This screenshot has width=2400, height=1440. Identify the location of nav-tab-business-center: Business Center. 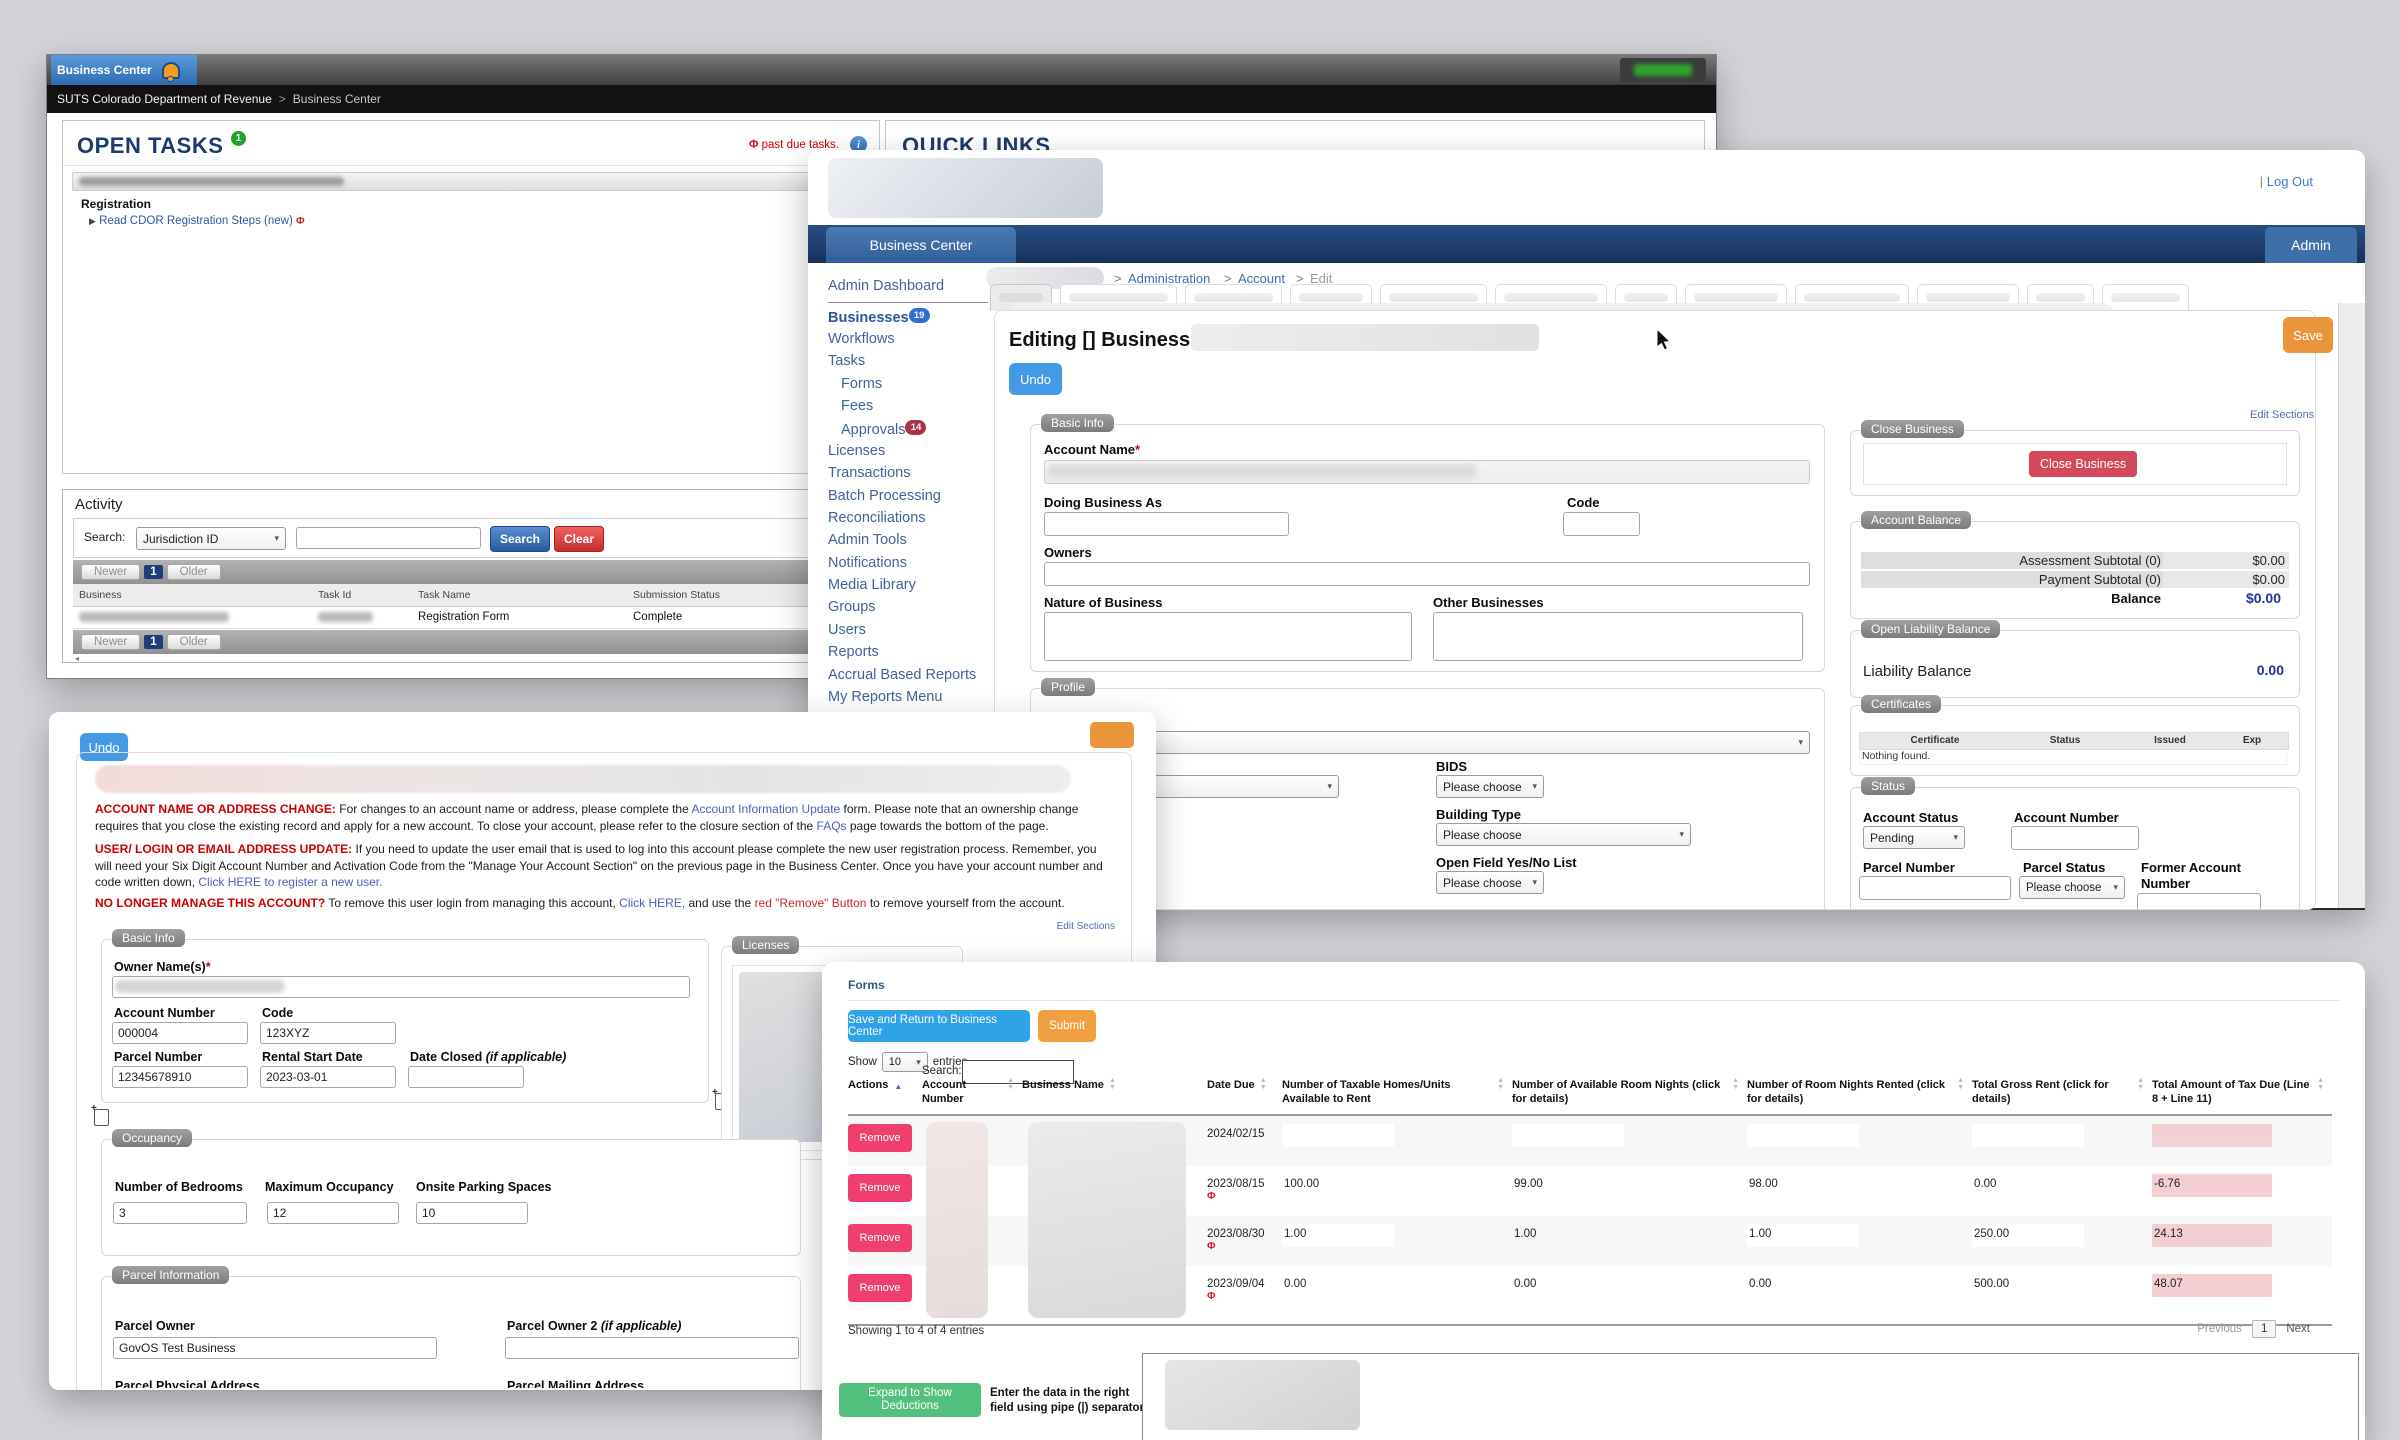
(921, 245).